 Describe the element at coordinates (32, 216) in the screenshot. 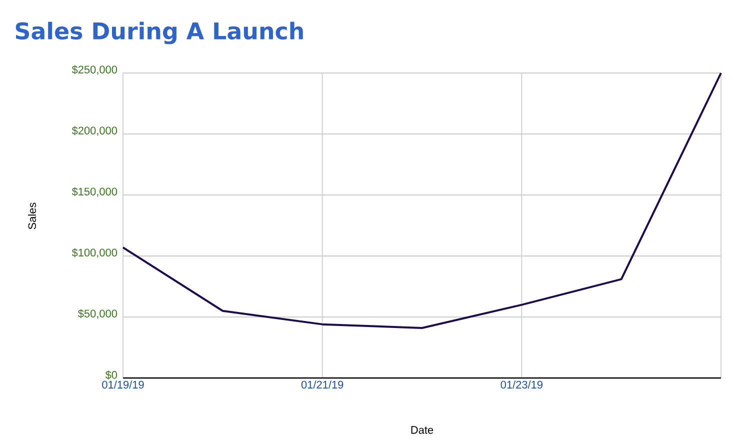

I see `y-axis-title: Sales` at that location.